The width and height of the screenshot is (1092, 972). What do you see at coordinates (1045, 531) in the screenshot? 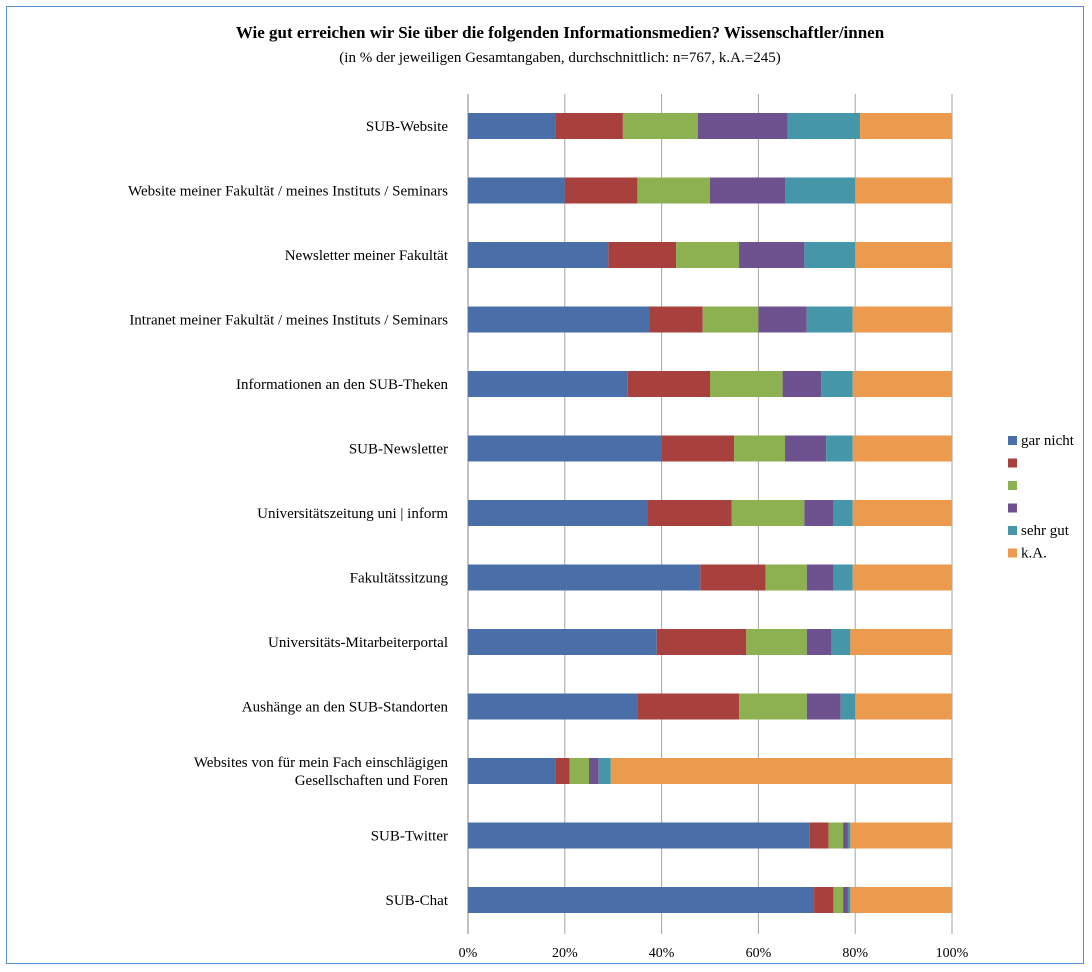
I see `legend-label: sehr gut` at bounding box center [1045, 531].